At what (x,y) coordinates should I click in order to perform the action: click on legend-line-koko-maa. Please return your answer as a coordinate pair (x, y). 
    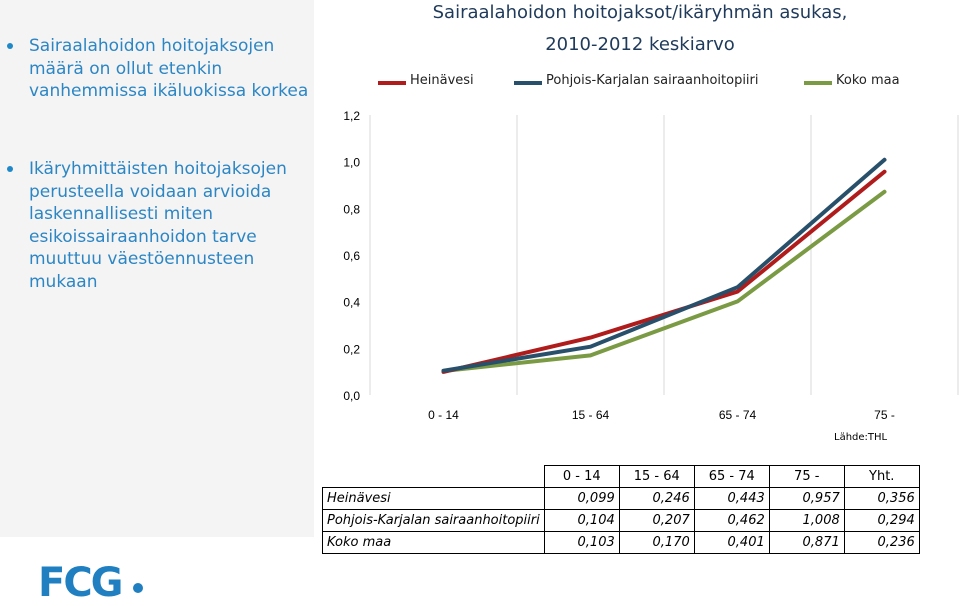
    Looking at the image, I should click on (818, 83).